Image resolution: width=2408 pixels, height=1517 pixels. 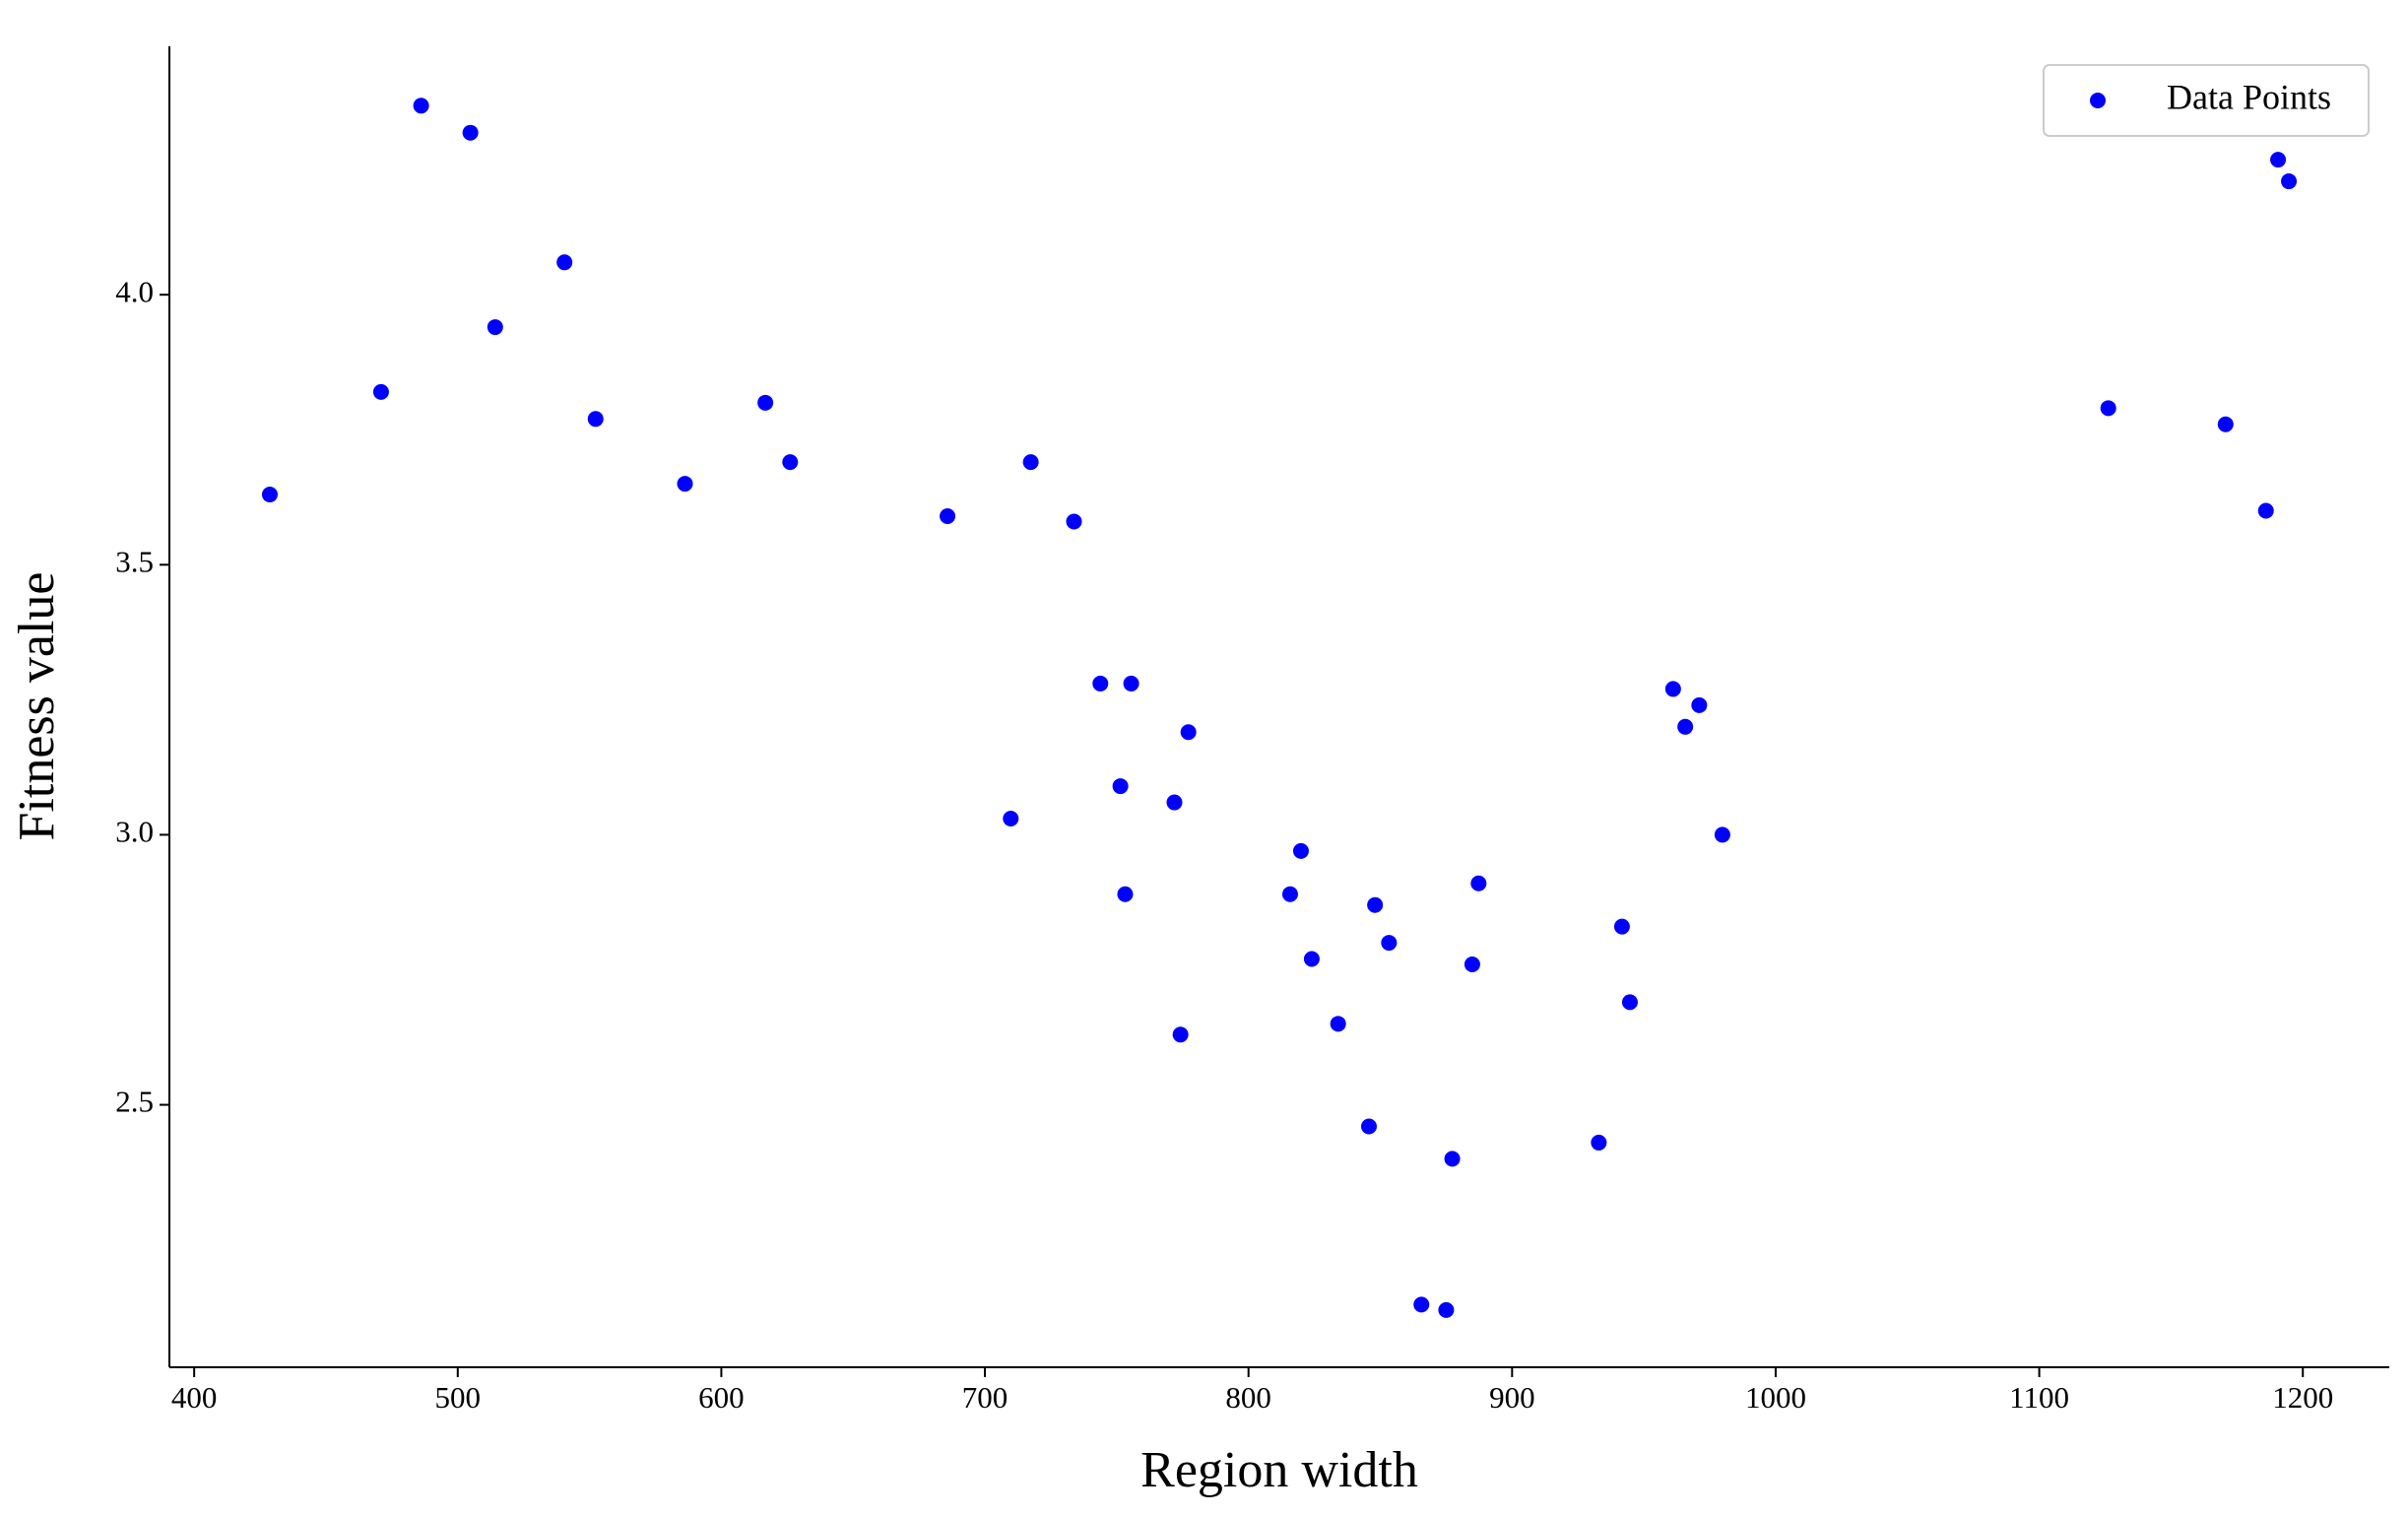 What do you see at coordinates (134, 291) in the screenshot?
I see `y-tick-label: 4.0` at bounding box center [134, 291].